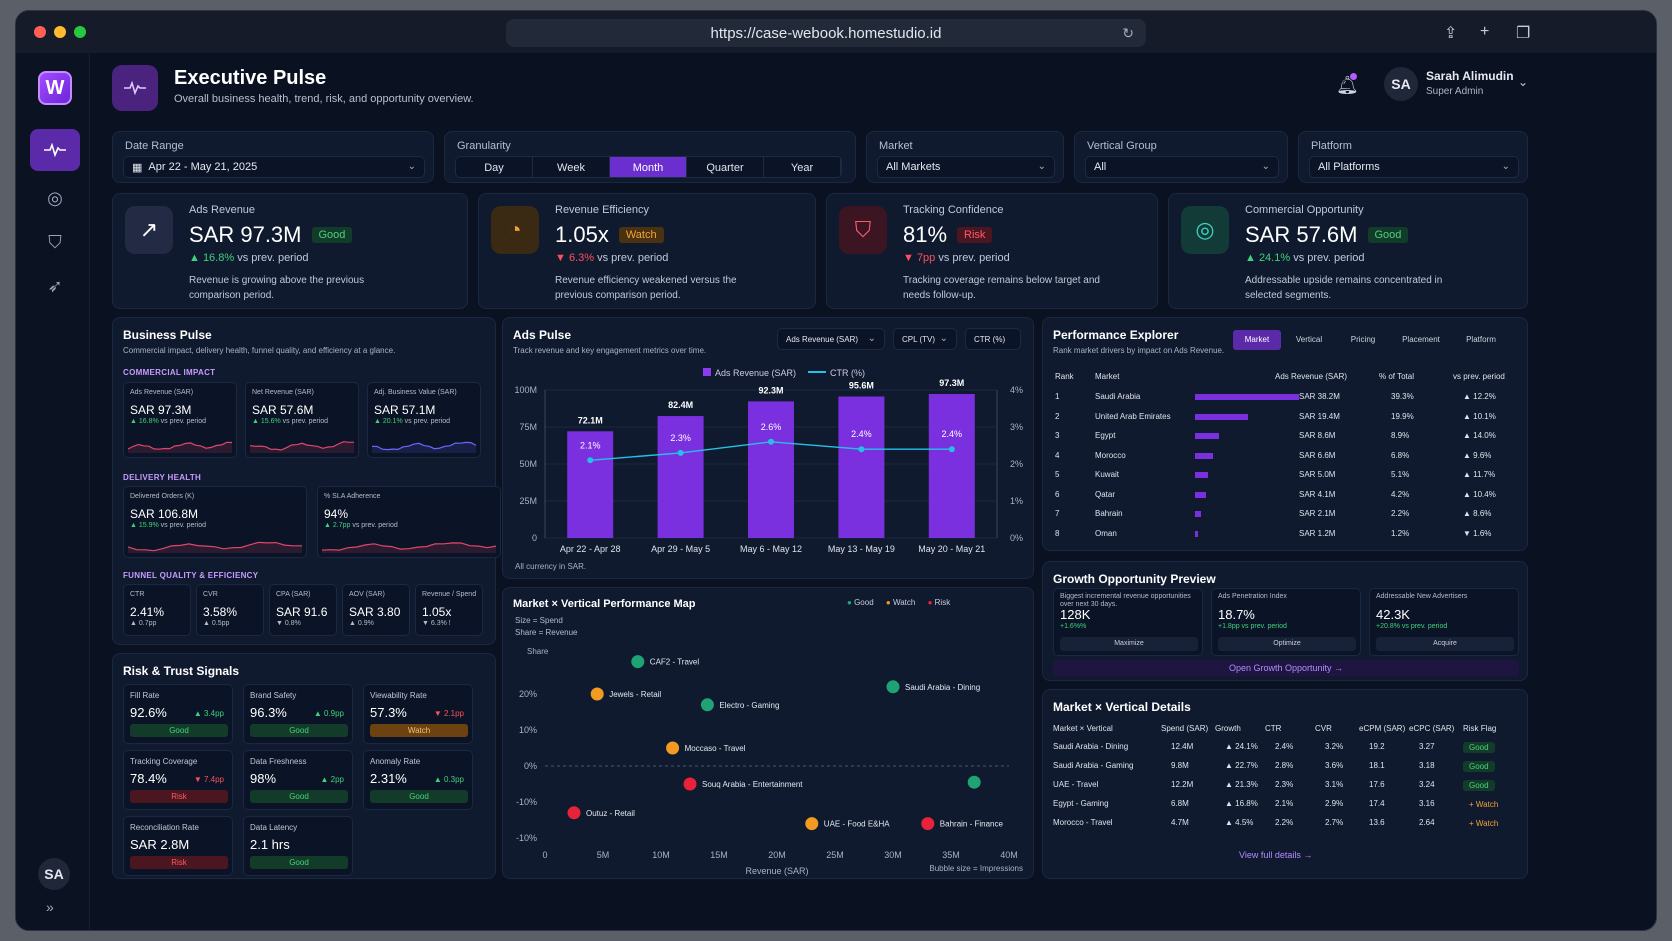 The width and height of the screenshot is (1672, 941). I want to click on nav-target: ◎, so click(55, 198).